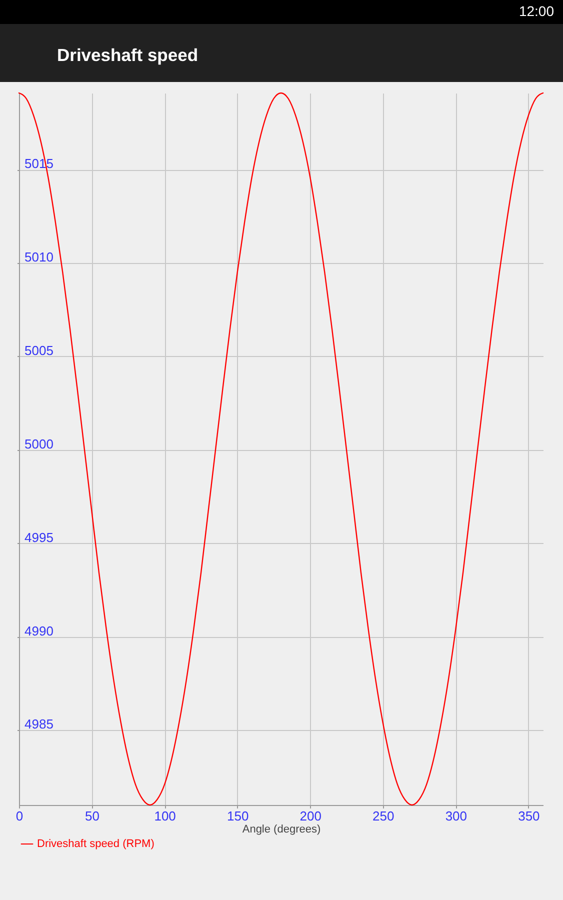 Image resolution: width=563 pixels, height=900 pixels. Describe the element at coordinates (456, 816) in the screenshot. I see `x-tick-label: 300` at that location.